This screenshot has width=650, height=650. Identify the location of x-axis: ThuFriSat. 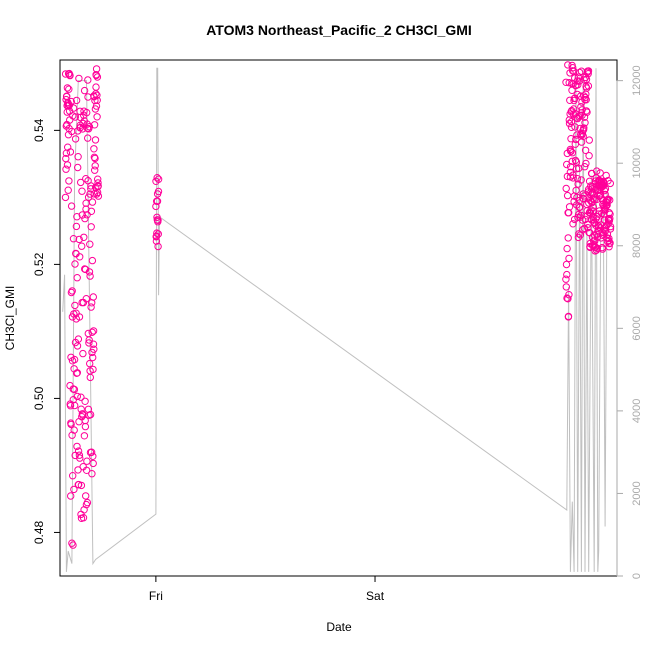
(372, 589).